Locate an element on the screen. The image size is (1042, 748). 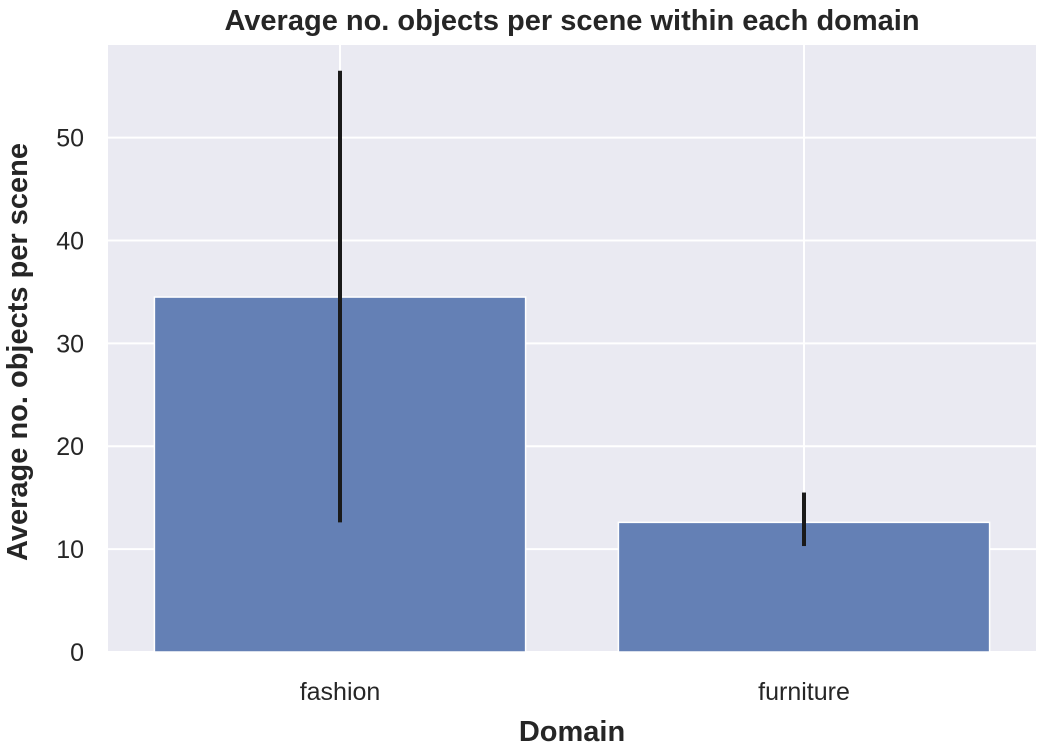
x-axis-label: Domain is located at coordinates (572, 732).